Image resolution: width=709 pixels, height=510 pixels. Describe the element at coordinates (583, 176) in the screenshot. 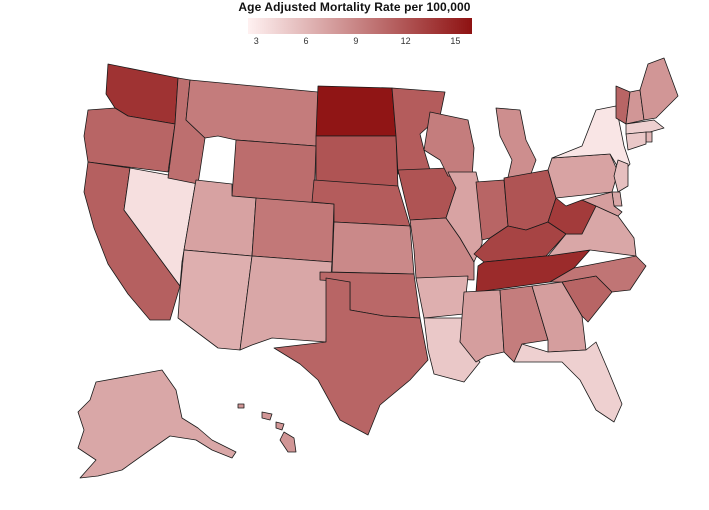

I see `state-PA` at that location.